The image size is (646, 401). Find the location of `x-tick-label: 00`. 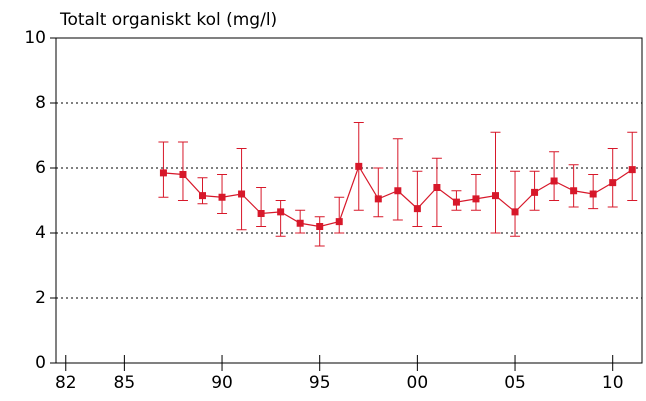

x-tick-label: 00 is located at coordinates (418, 383).